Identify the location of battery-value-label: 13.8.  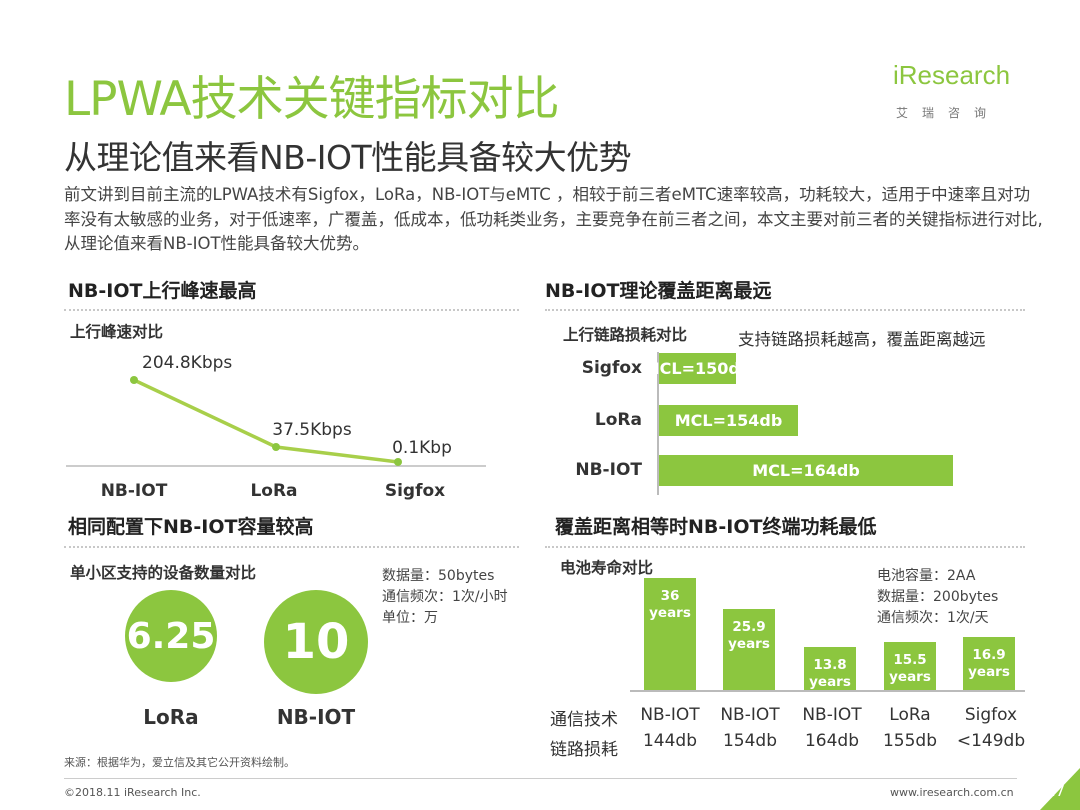
(830, 665).